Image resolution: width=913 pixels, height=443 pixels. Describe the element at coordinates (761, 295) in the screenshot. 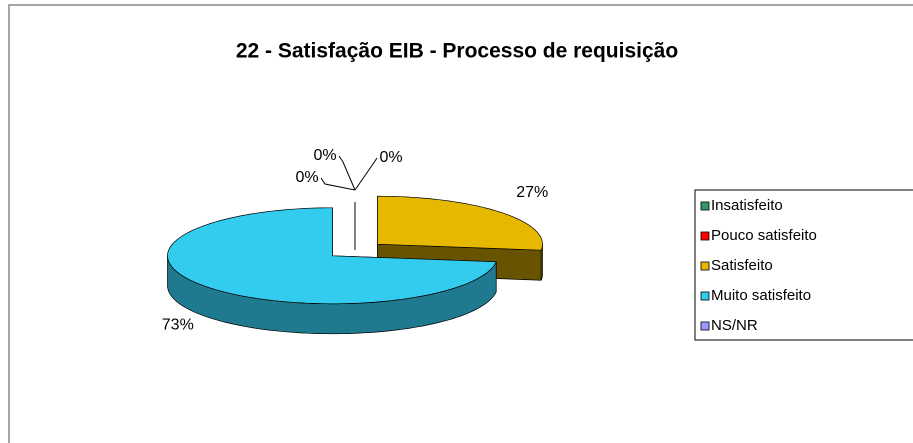

I see `legend-label: Muito satisfeito` at that location.